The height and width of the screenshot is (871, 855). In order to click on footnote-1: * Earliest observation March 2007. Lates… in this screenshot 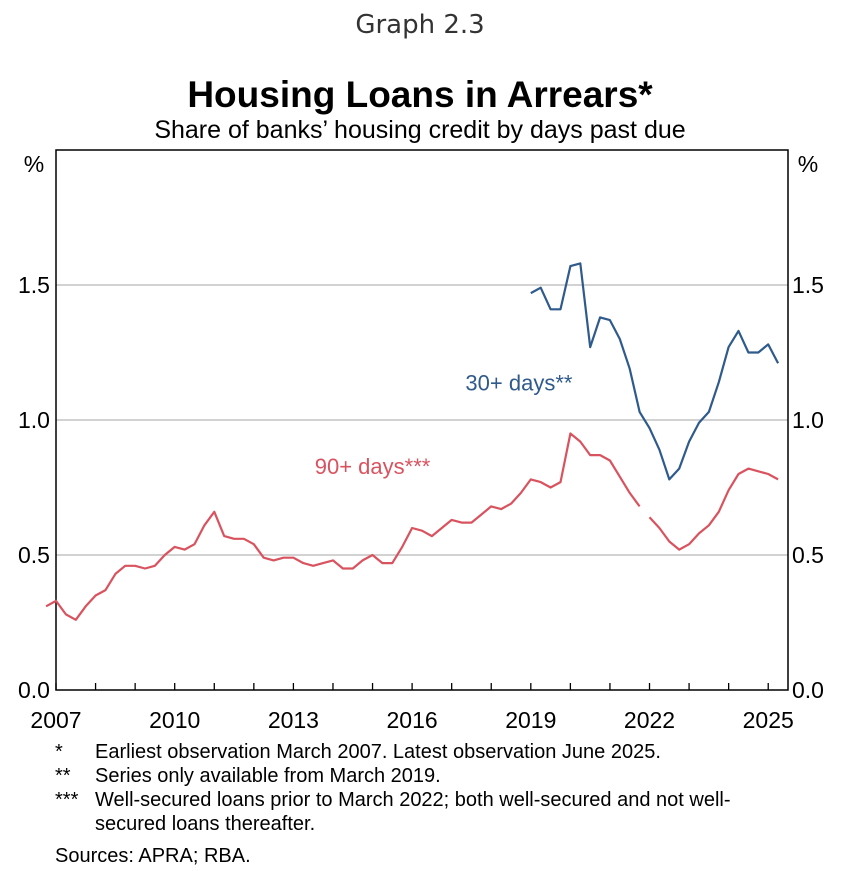, I will do `click(420, 752)`.